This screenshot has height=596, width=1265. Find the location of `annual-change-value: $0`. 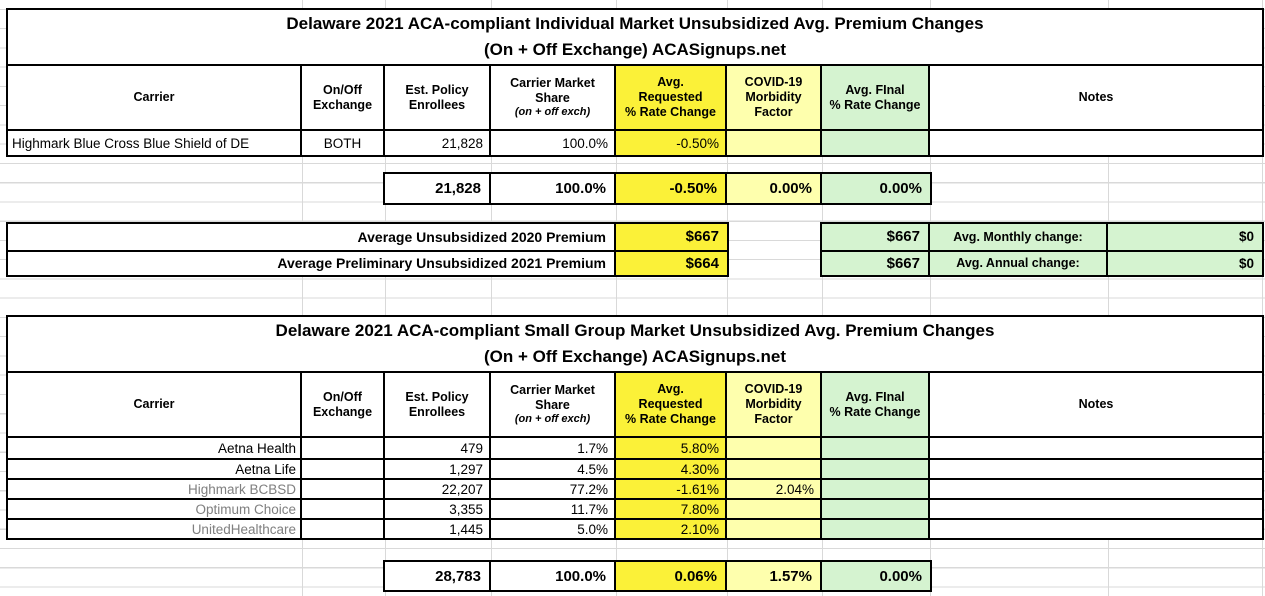

annual-change-value: $0 is located at coordinates (1185, 263).